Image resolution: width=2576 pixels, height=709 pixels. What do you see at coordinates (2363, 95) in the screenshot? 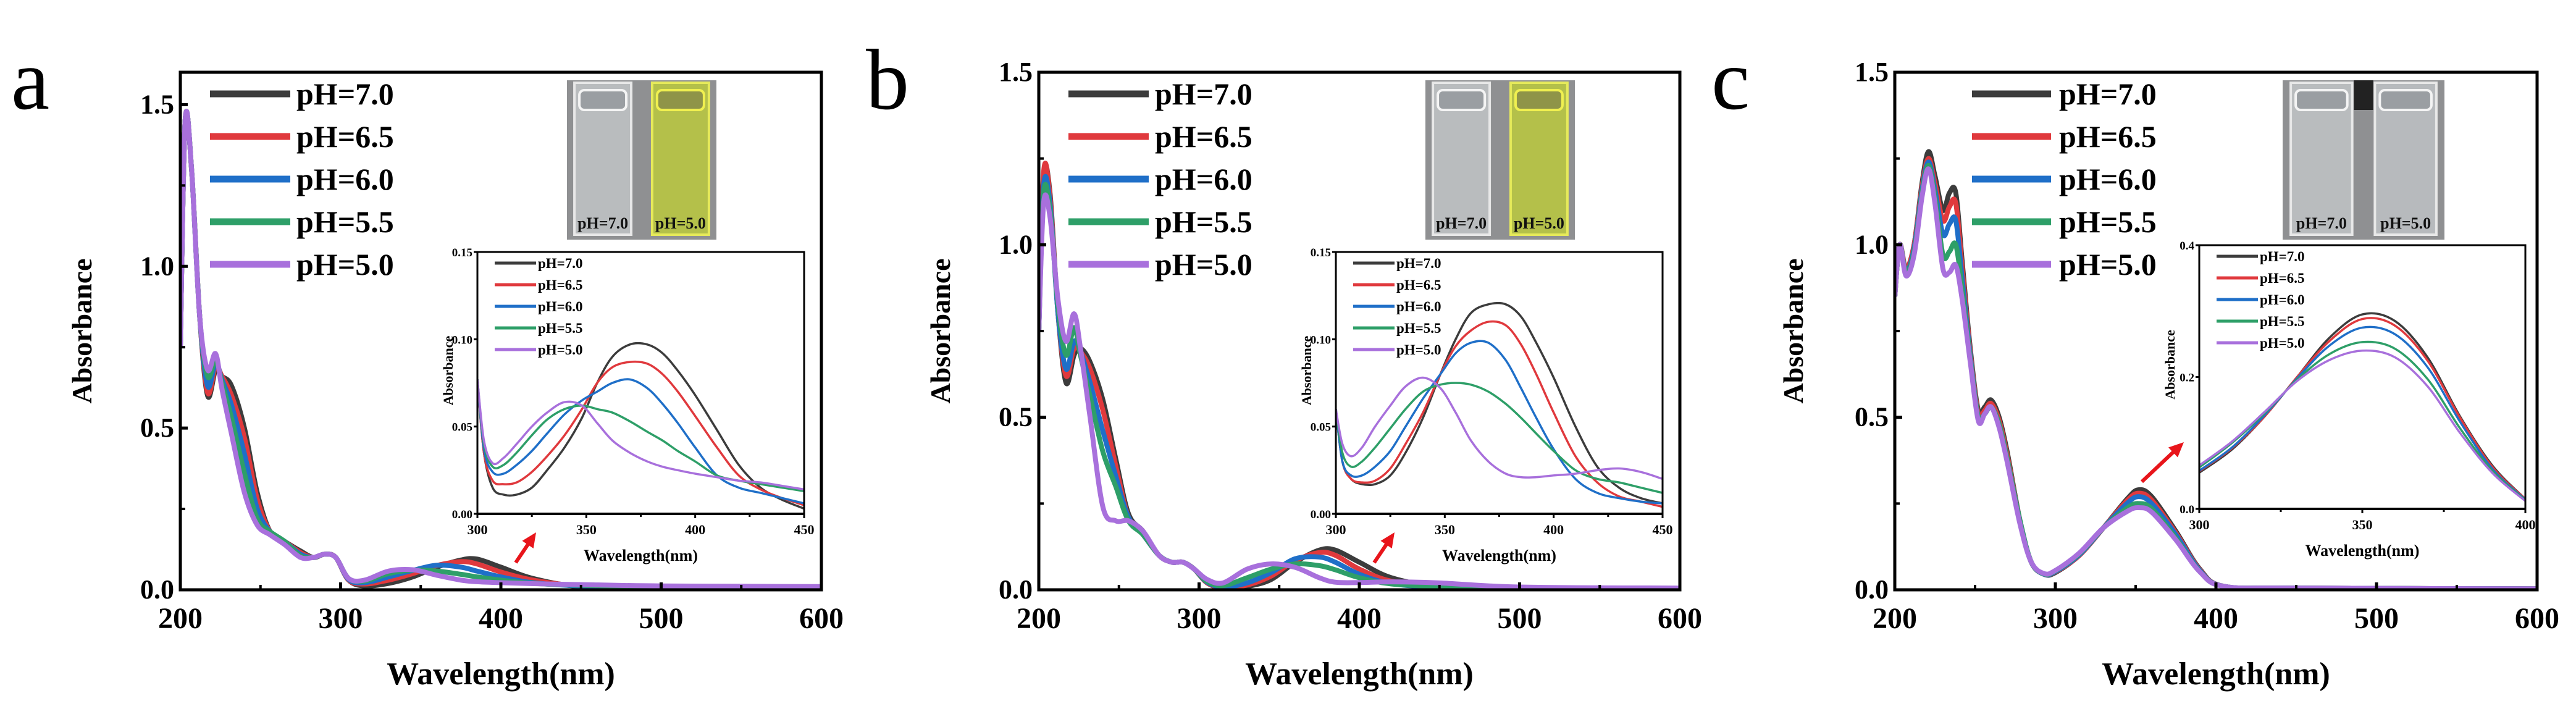
I see `photo-dark-gap` at bounding box center [2363, 95].